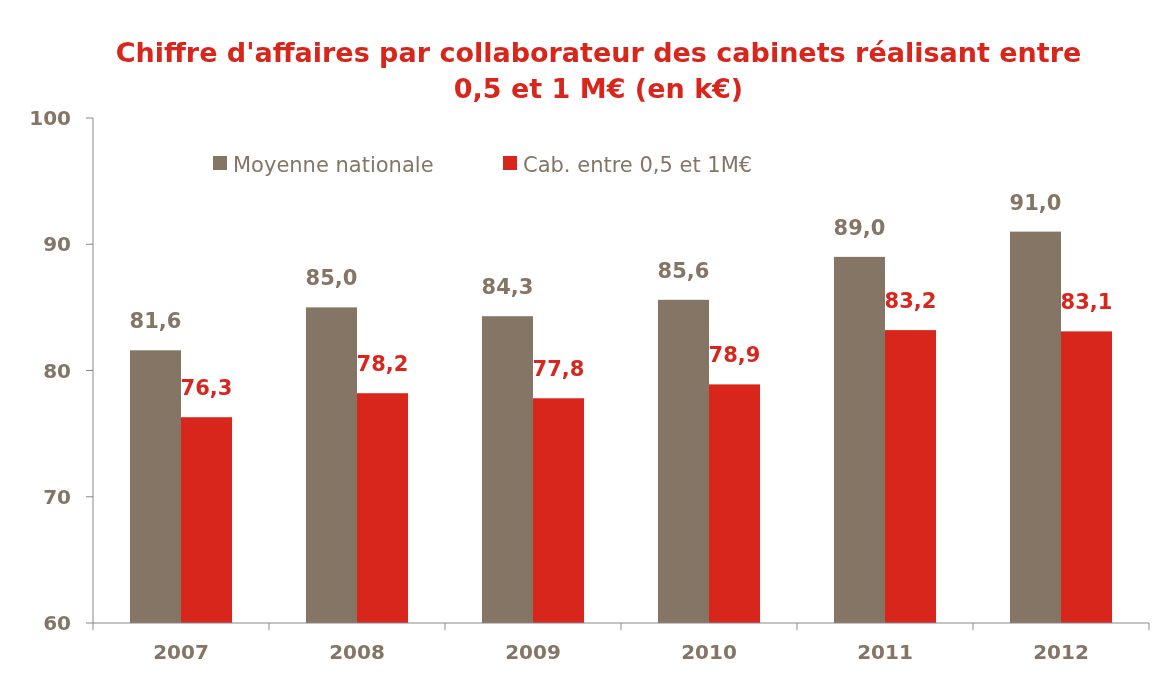 The width and height of the screenshot is (1161, 675). Describe the element at coordinates (683, 270) in the screenshot. I see `data-label: 85,6` at that location.